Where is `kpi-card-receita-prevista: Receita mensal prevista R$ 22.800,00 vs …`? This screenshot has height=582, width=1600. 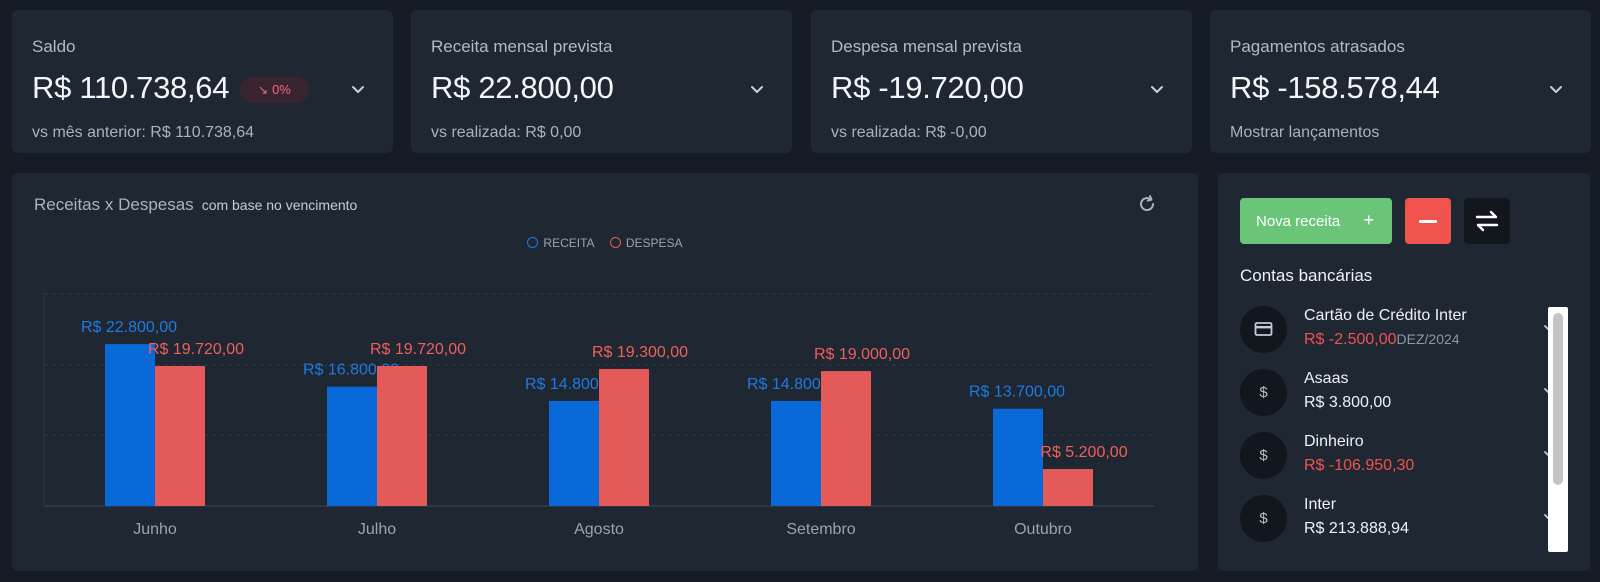
kpi-card-receita-prevista: Receita mensal prevista R$ 22.800,00 vs … is located at coordinates (601, 81).